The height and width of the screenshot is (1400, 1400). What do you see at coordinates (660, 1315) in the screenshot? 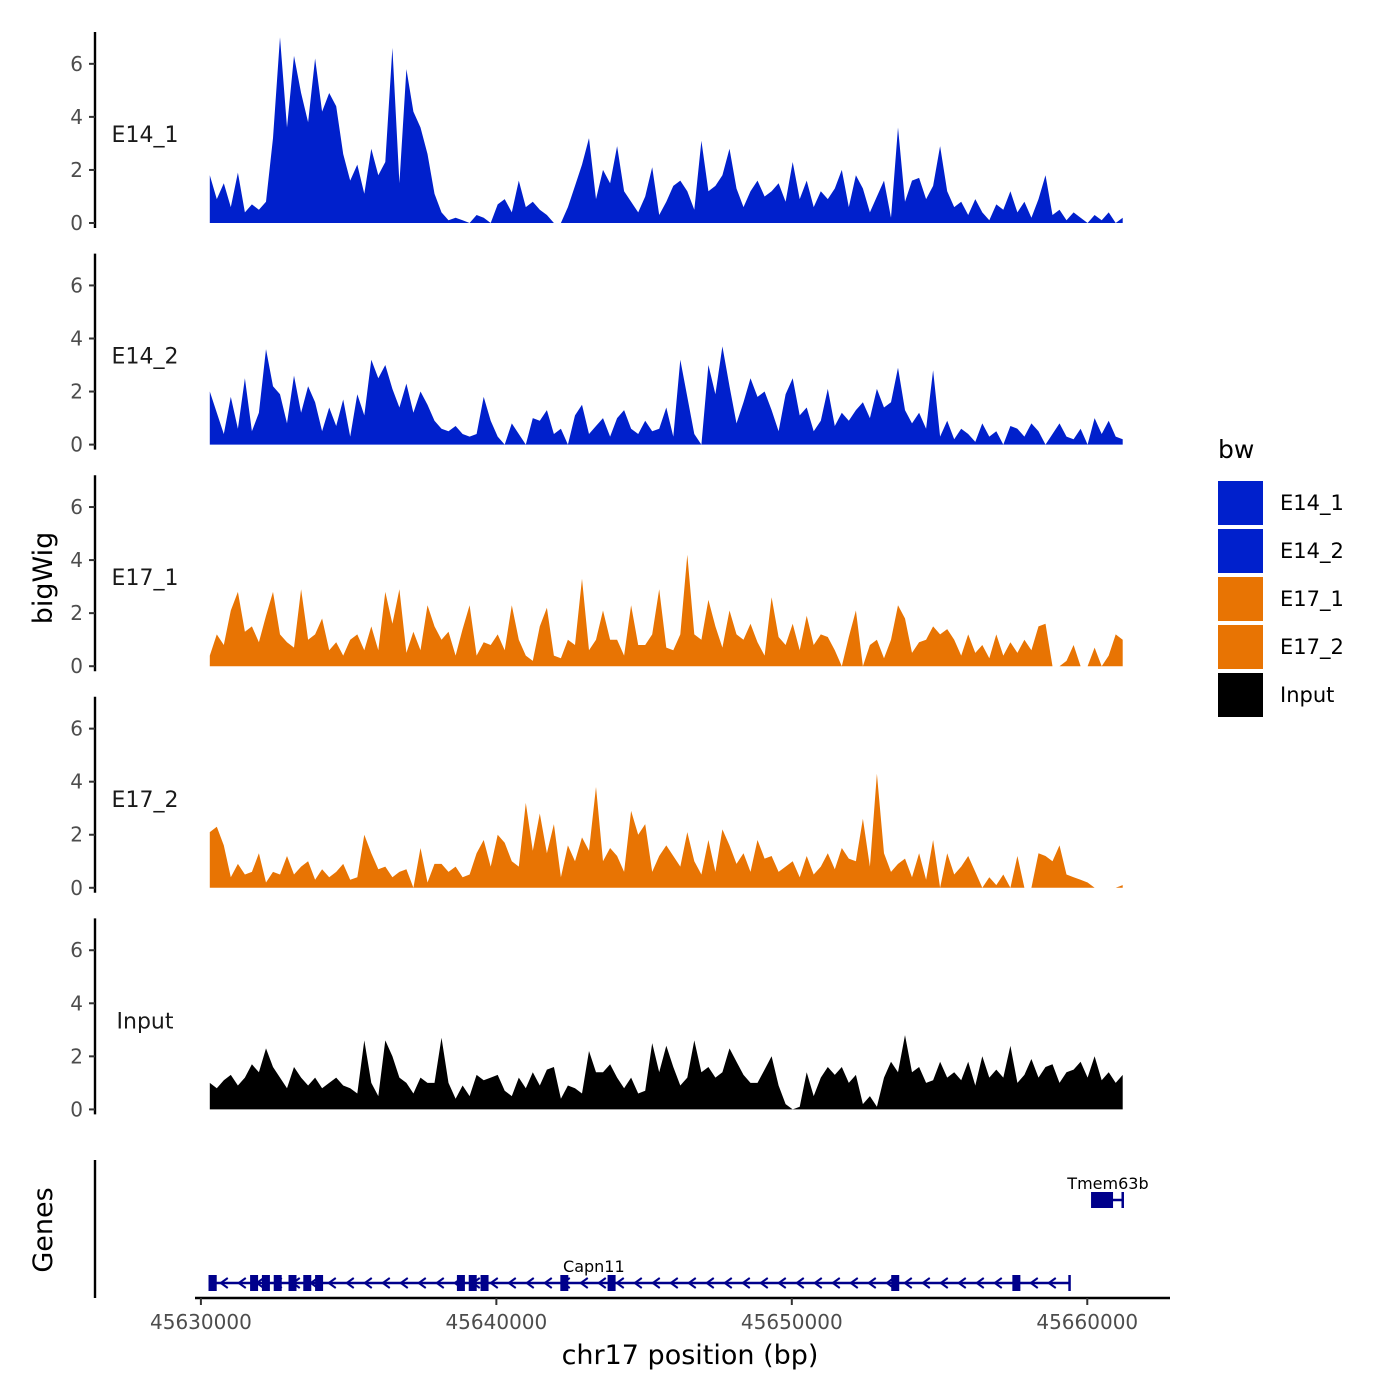
I see `x-axis: 45630000 45640000 45650000 45660000` at bounding box center [660, 1315].